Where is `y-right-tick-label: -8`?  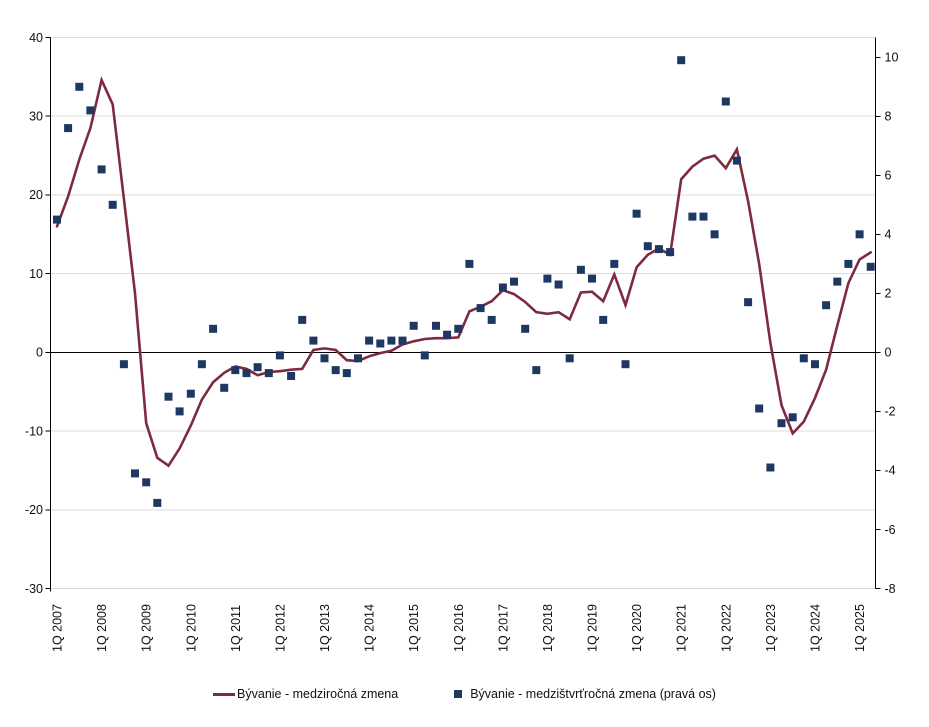
y-right-tick-label: -8 is located at coordinates (890, 589).